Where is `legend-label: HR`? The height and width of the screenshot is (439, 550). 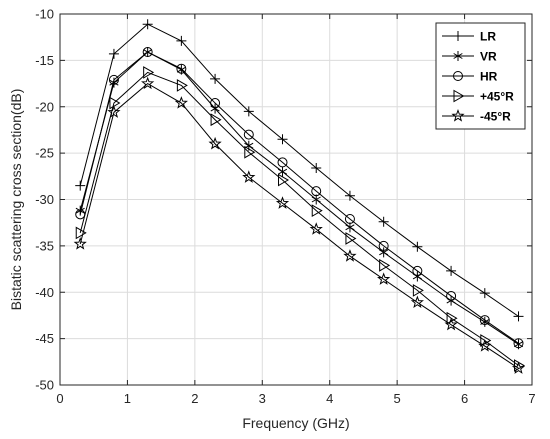 legend-label: HR is located at coordinates (489, 77).